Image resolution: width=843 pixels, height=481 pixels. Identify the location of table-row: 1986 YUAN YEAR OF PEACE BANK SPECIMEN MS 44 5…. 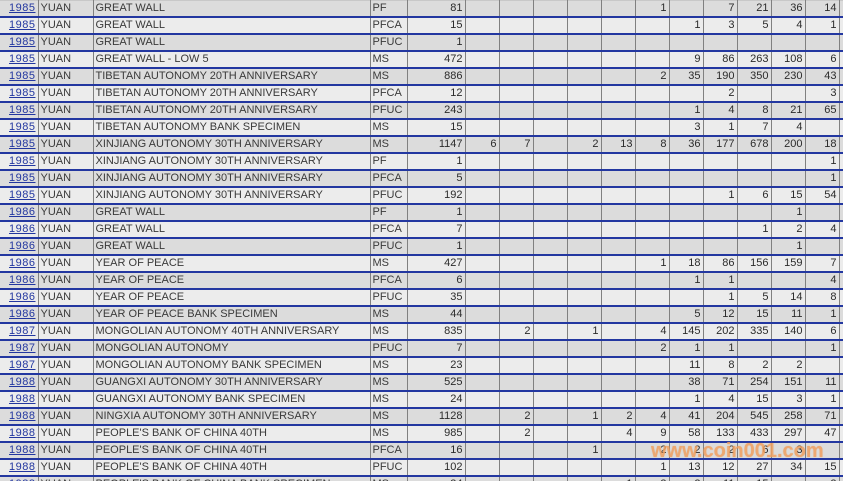
(421, 314).